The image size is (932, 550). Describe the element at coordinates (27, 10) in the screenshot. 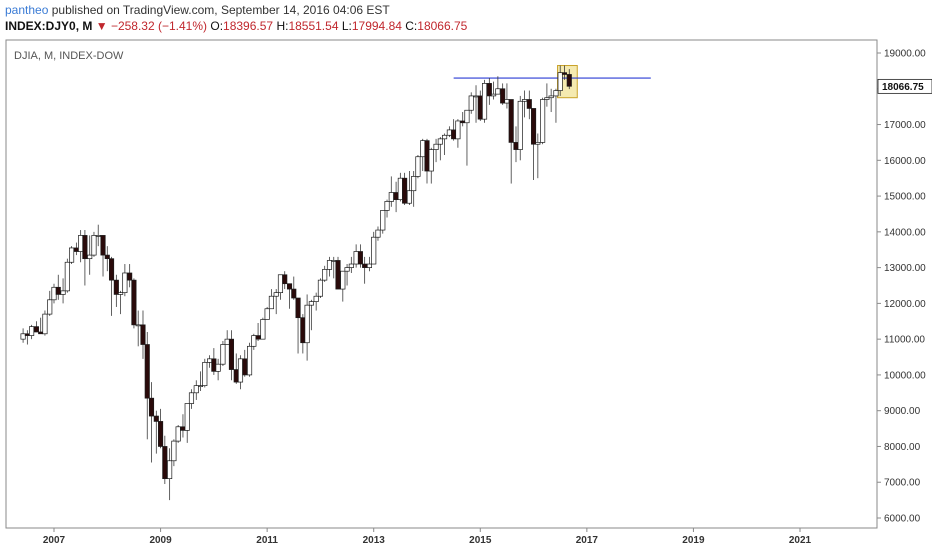

I see `author-link: pantheo` at that location.